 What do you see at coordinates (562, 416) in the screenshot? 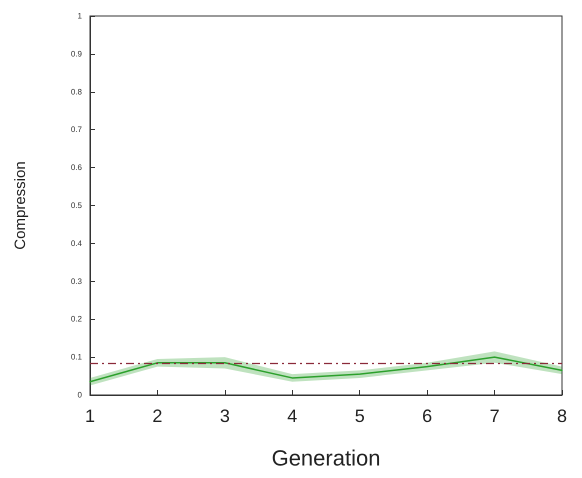
I see `x-tick-label: 8` at bounding box center [562, 416].